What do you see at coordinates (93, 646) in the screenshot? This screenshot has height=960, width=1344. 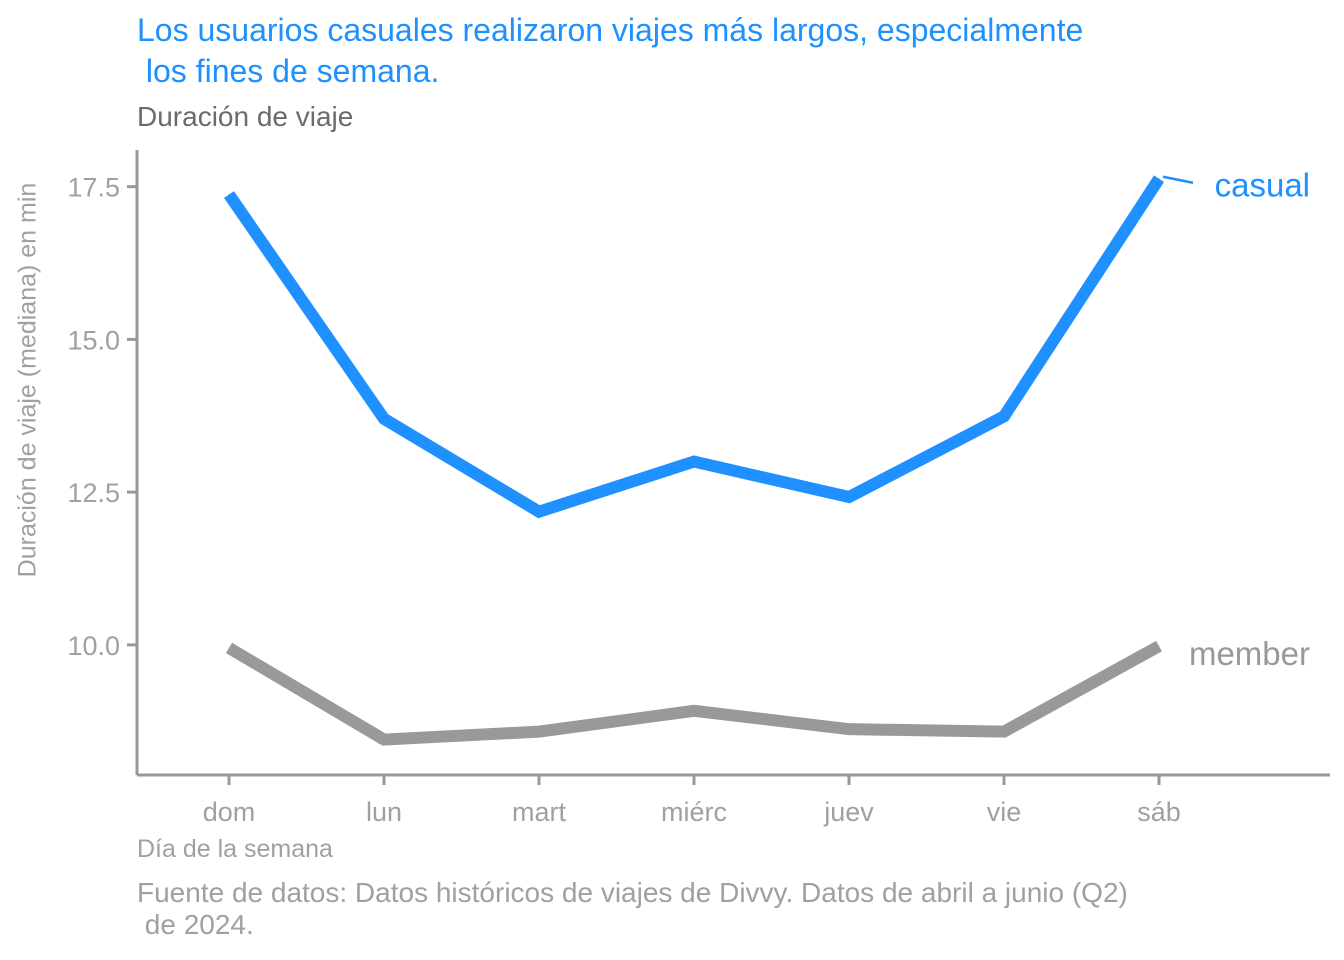 I see `y-tick-label: 10.0` at bounding box center [93, 646].